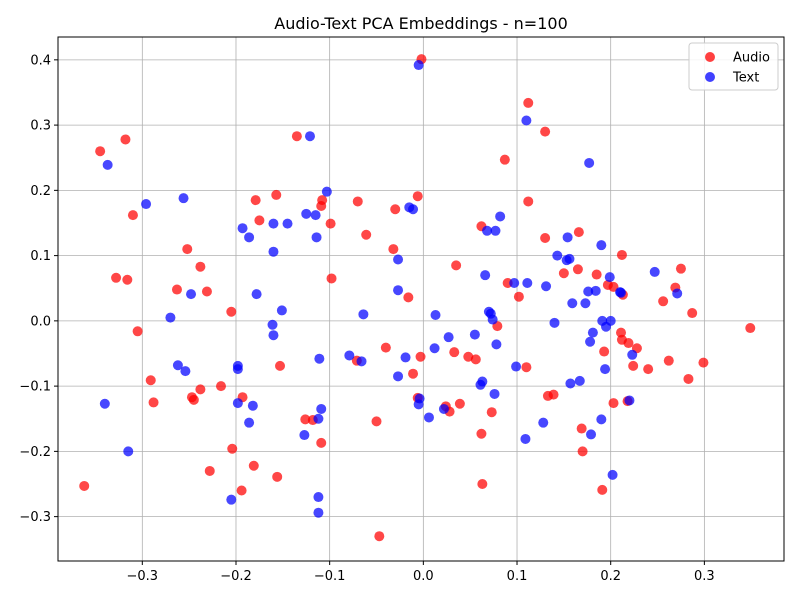  Describe the element at coordinates (517, 576) in the screenshot. I see `x-tick-label: 0.1` at that location.